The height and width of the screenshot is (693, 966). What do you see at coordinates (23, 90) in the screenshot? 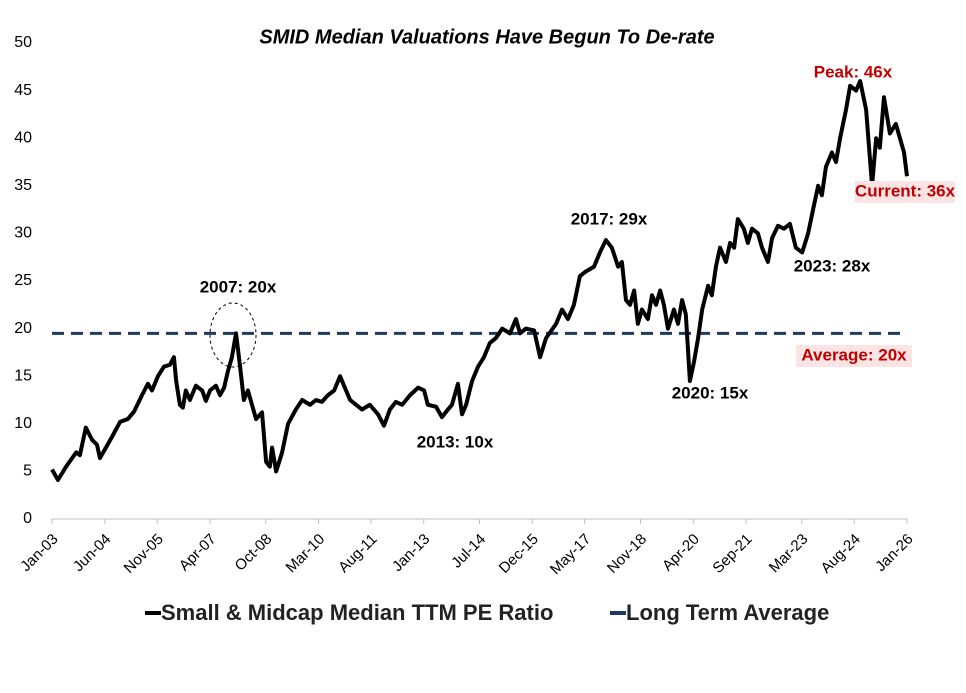
I see `y-tick-label: 45` at bounding box center [23, 90].